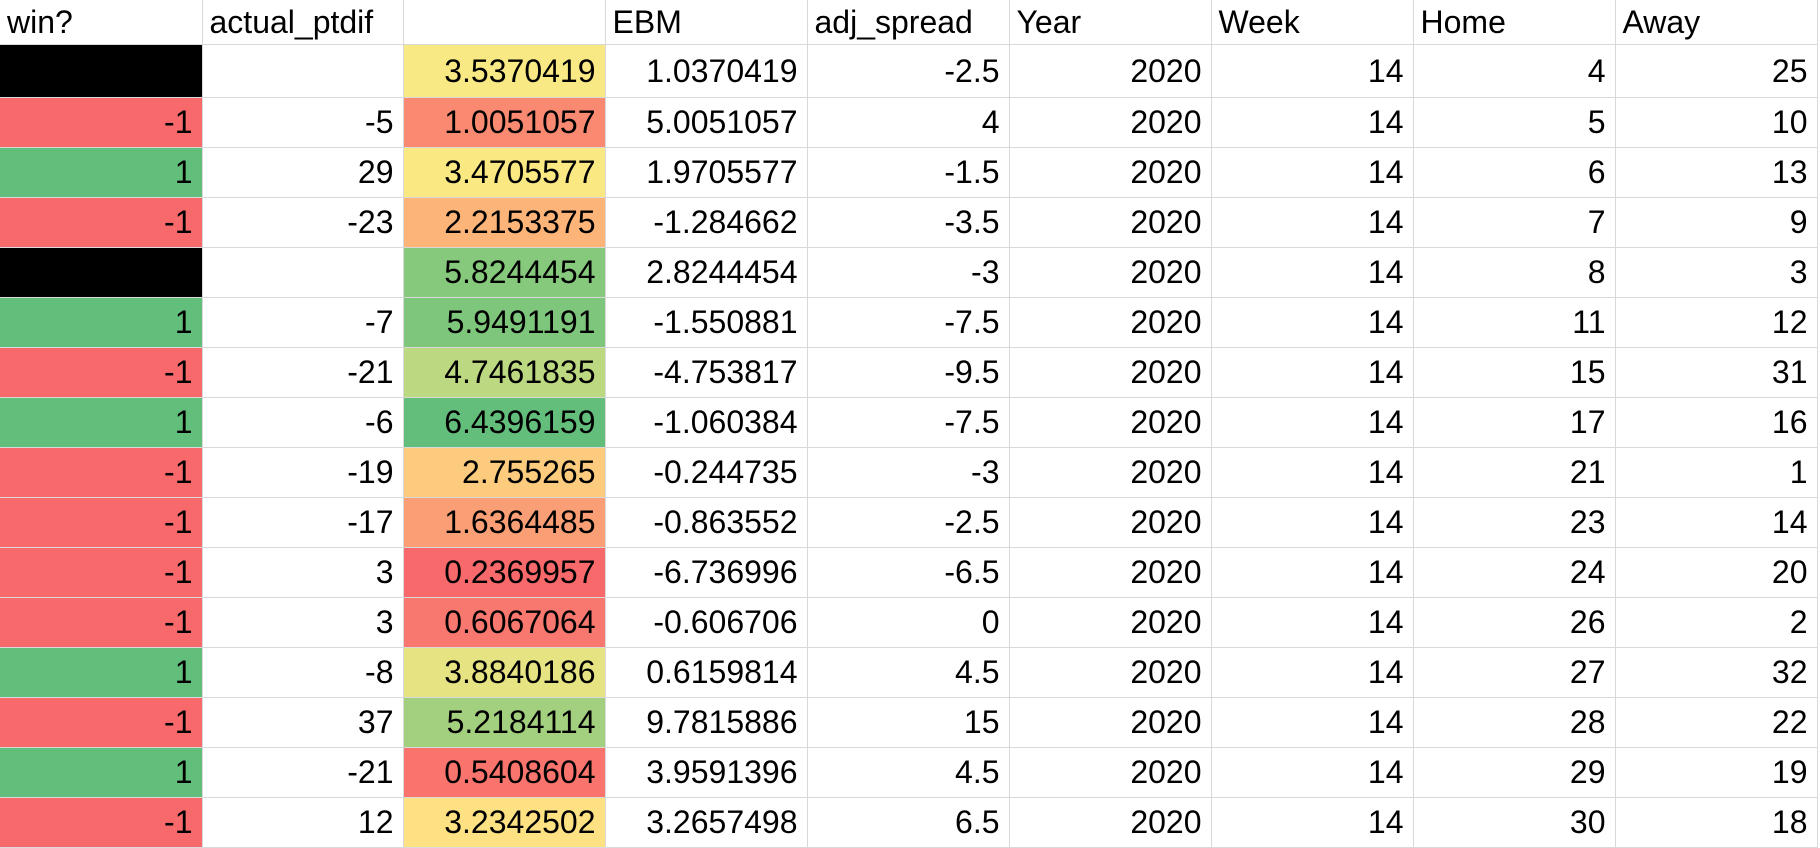  Describe the element at coordinates (504, 372) in the screenshot. I see `cell-score: 4.7461835` at that location.